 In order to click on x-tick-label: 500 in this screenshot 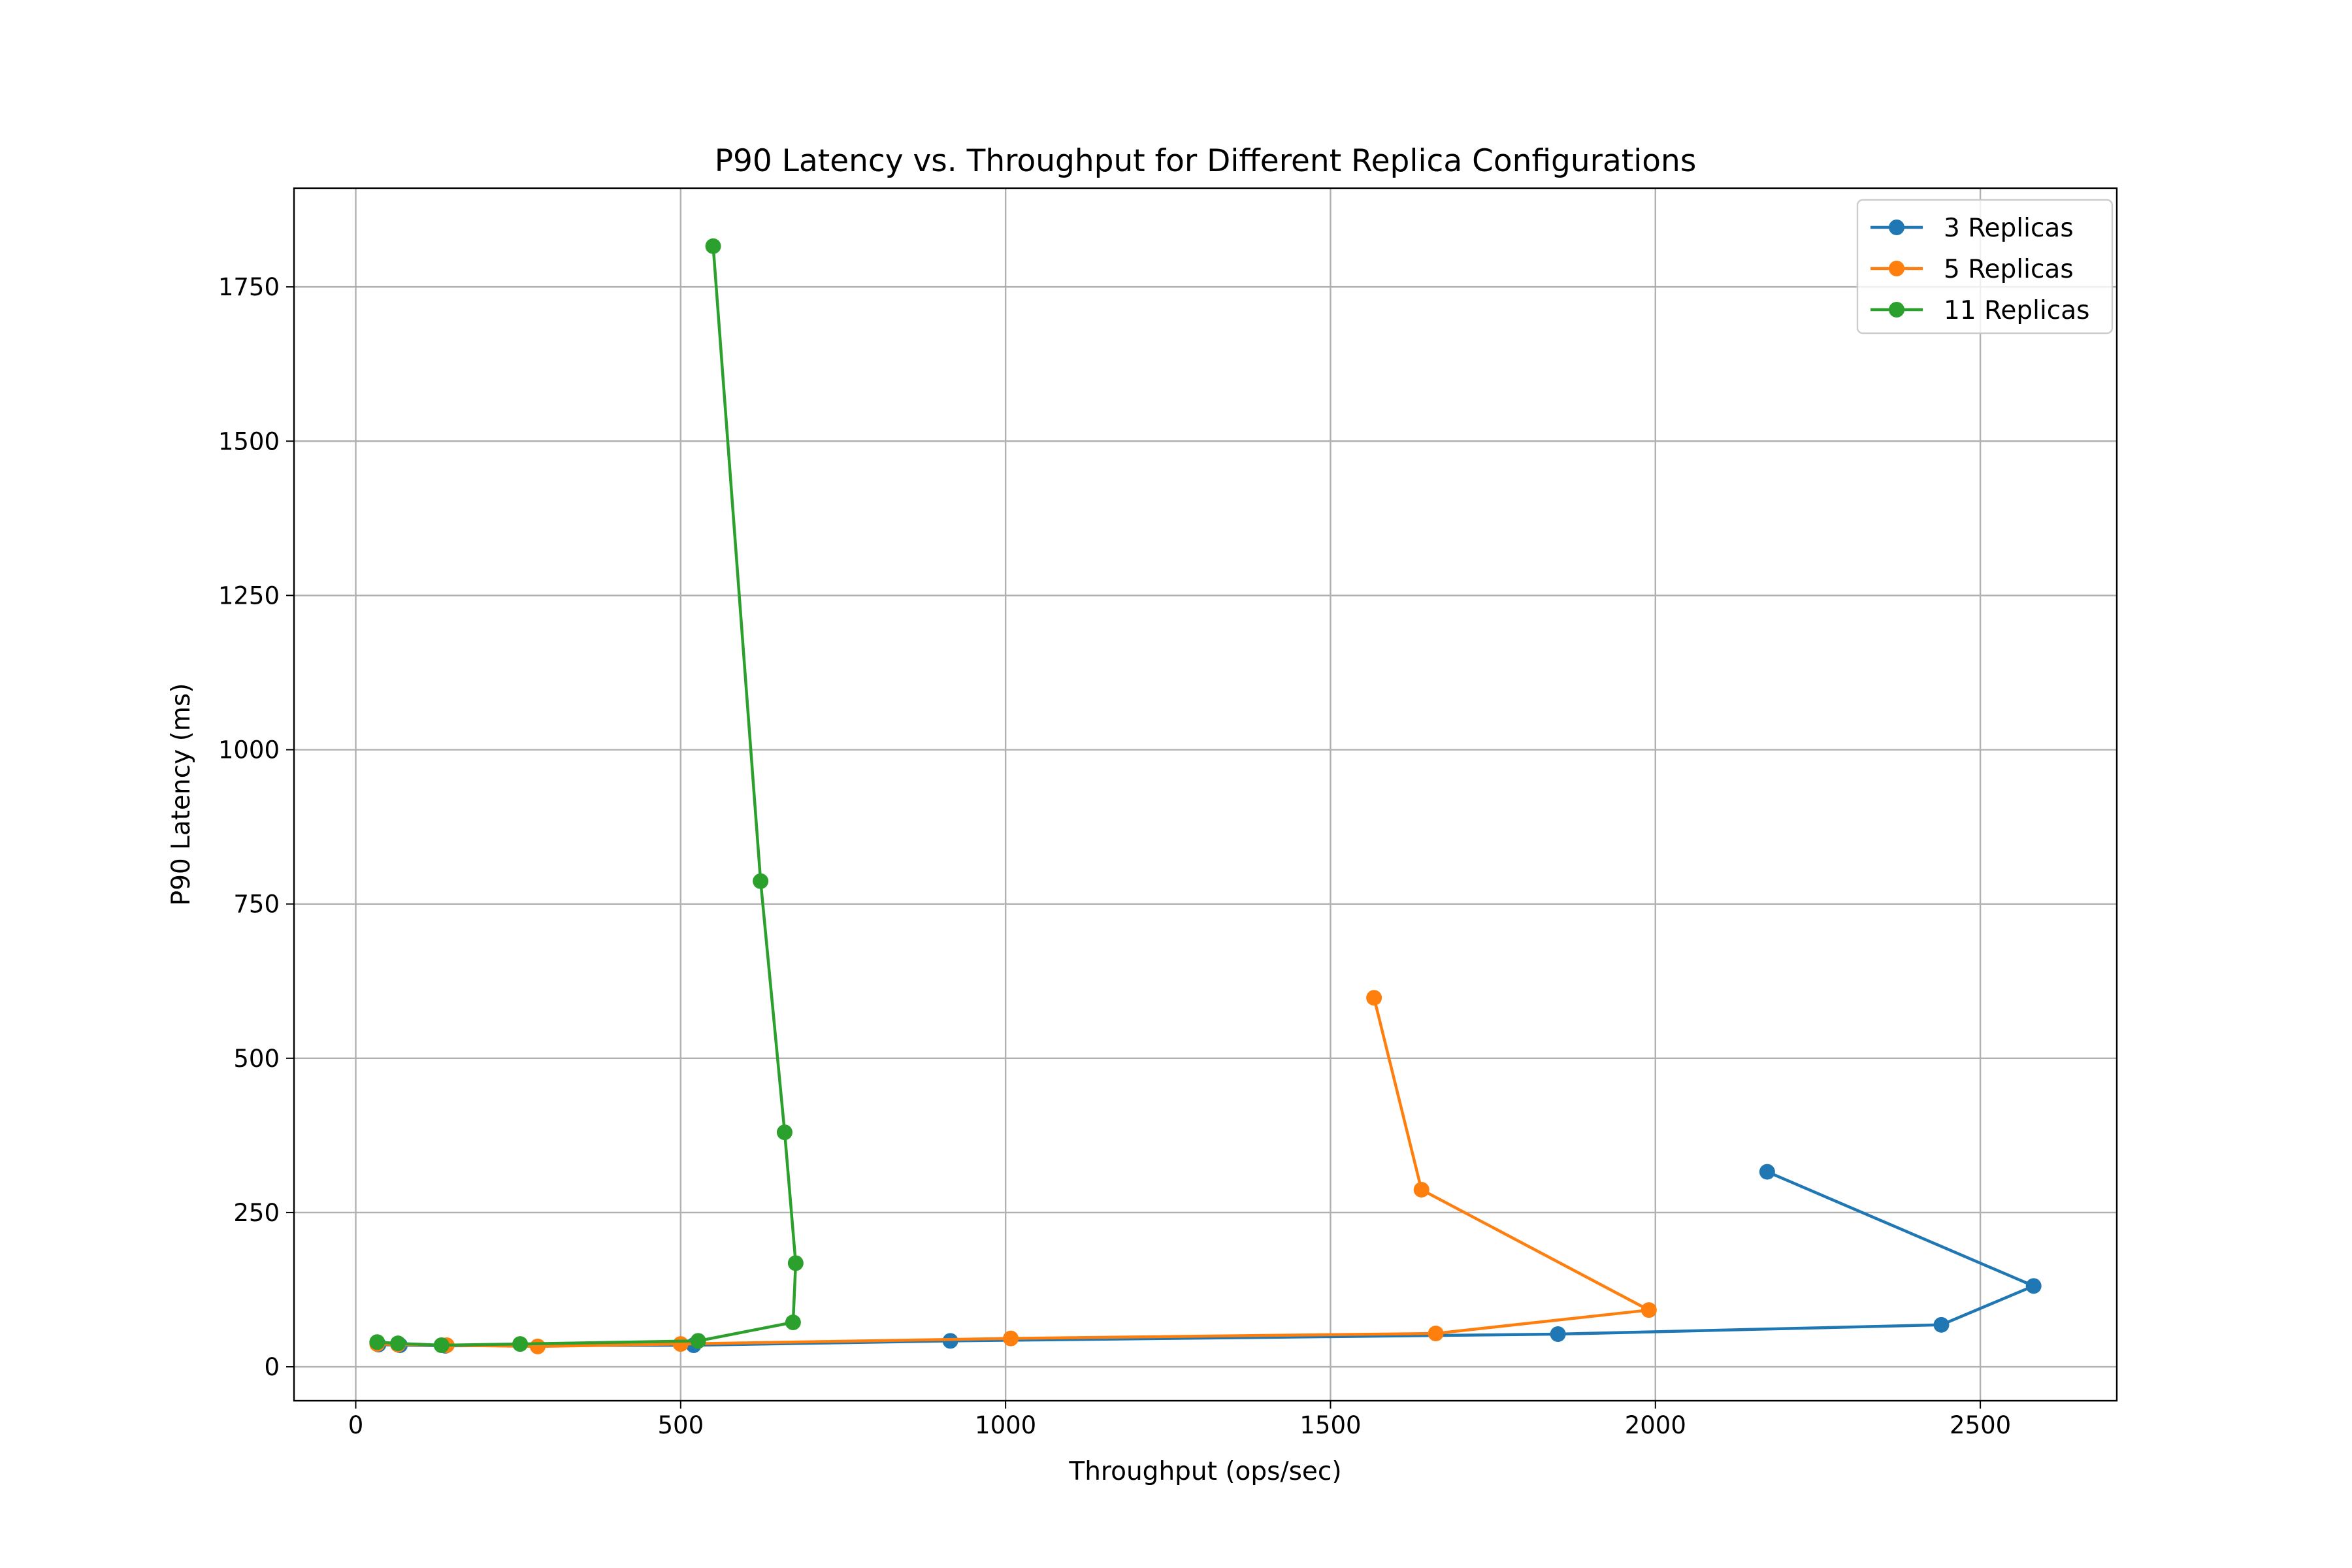, I will do `click(681, 1425)`.